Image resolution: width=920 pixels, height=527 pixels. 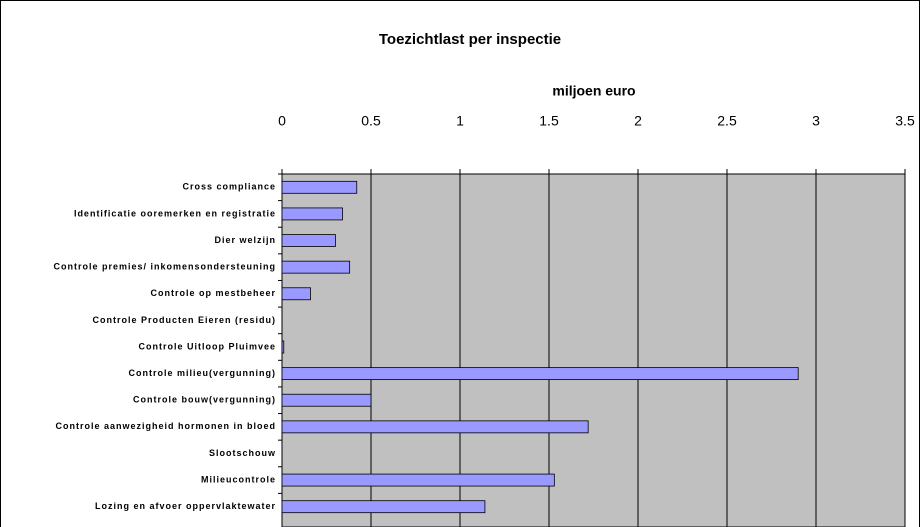 What do you see at coordinates (184, 320) in the screenshot?
I see `y-tick-label: Controle Producten Eieren (residu)` at bounding box center [184, 320].